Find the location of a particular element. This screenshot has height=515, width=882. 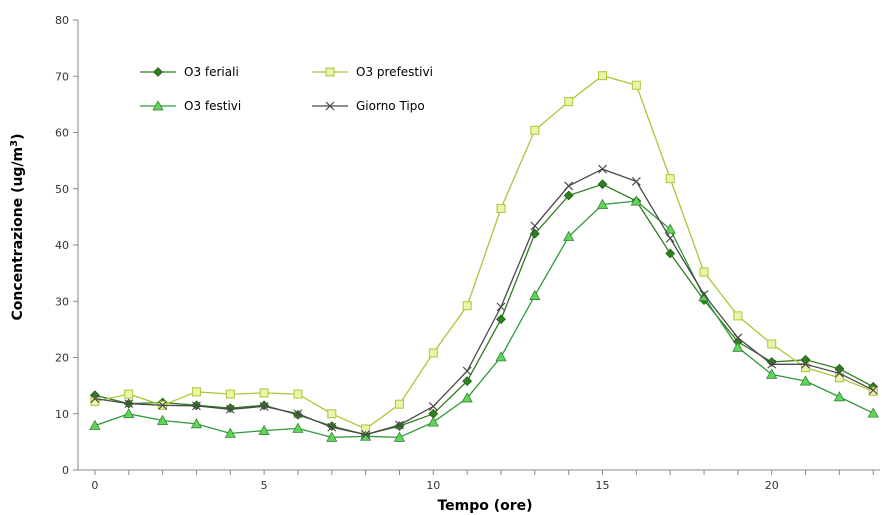

y-tick-label: 80 is located at coordinates (62, 20).